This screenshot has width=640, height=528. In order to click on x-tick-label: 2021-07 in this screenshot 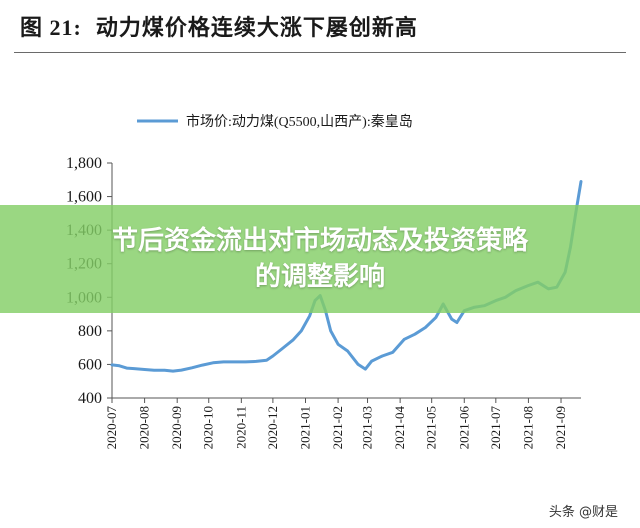, I will do `click(495, 428)`.